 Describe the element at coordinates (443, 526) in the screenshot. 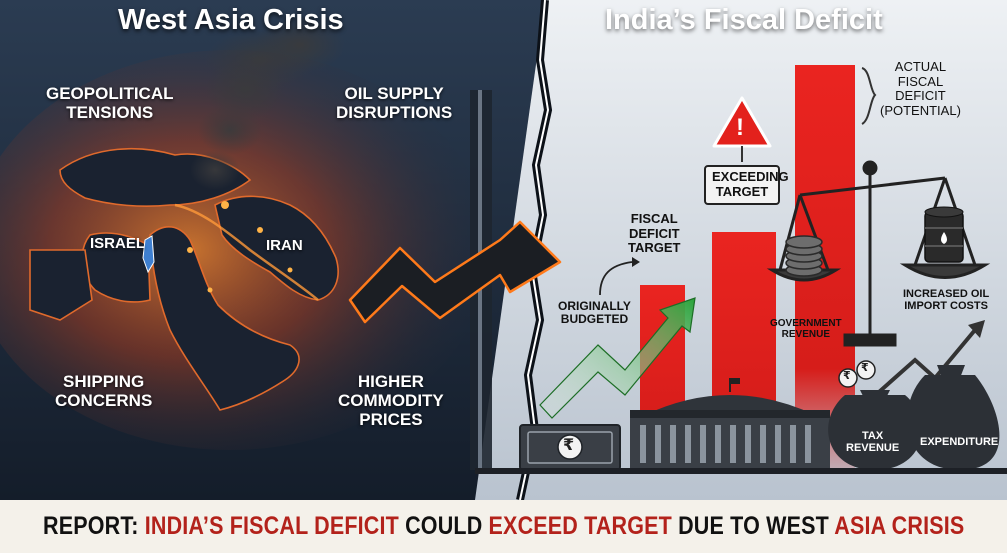

I see `headline-part-could: could` at that location.